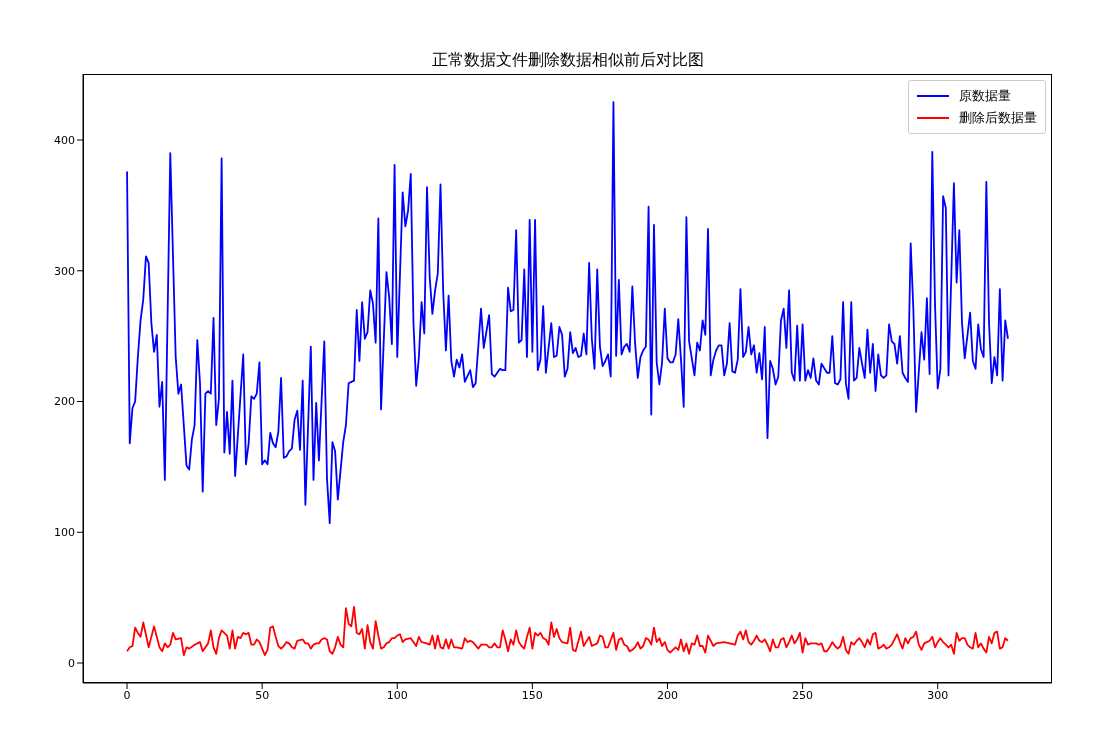 Image resolution: width=1103 pixels, height=738 pixels. What do you see at coordinates (397, 695) in the screenshot?
I see `x-tick-label: 100` at bounding box center [397, 695].